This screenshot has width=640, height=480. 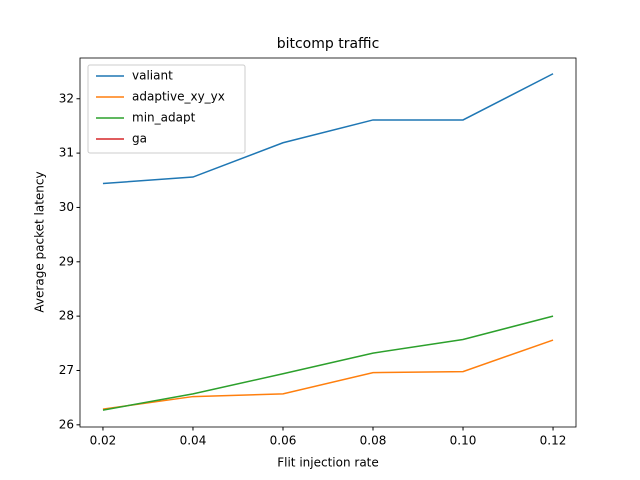 What do you see at coordinates (328, 44) in the screenshot?
I see `chart-title: bitcomp traffic` at bounding box center [328, 44].